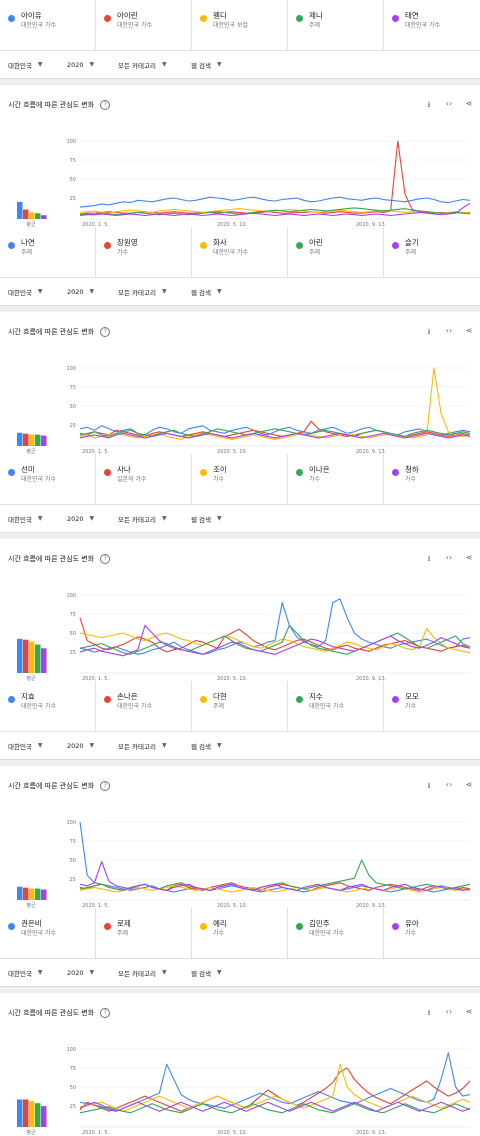 This screenshot has width=480, height=1136. I want to click on section-divider, so click(240, 81).